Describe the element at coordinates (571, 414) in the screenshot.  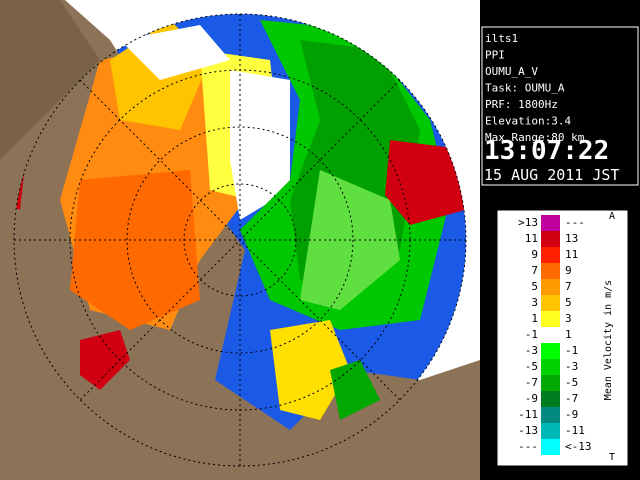
I see `legend-right-label: -9` at that location.